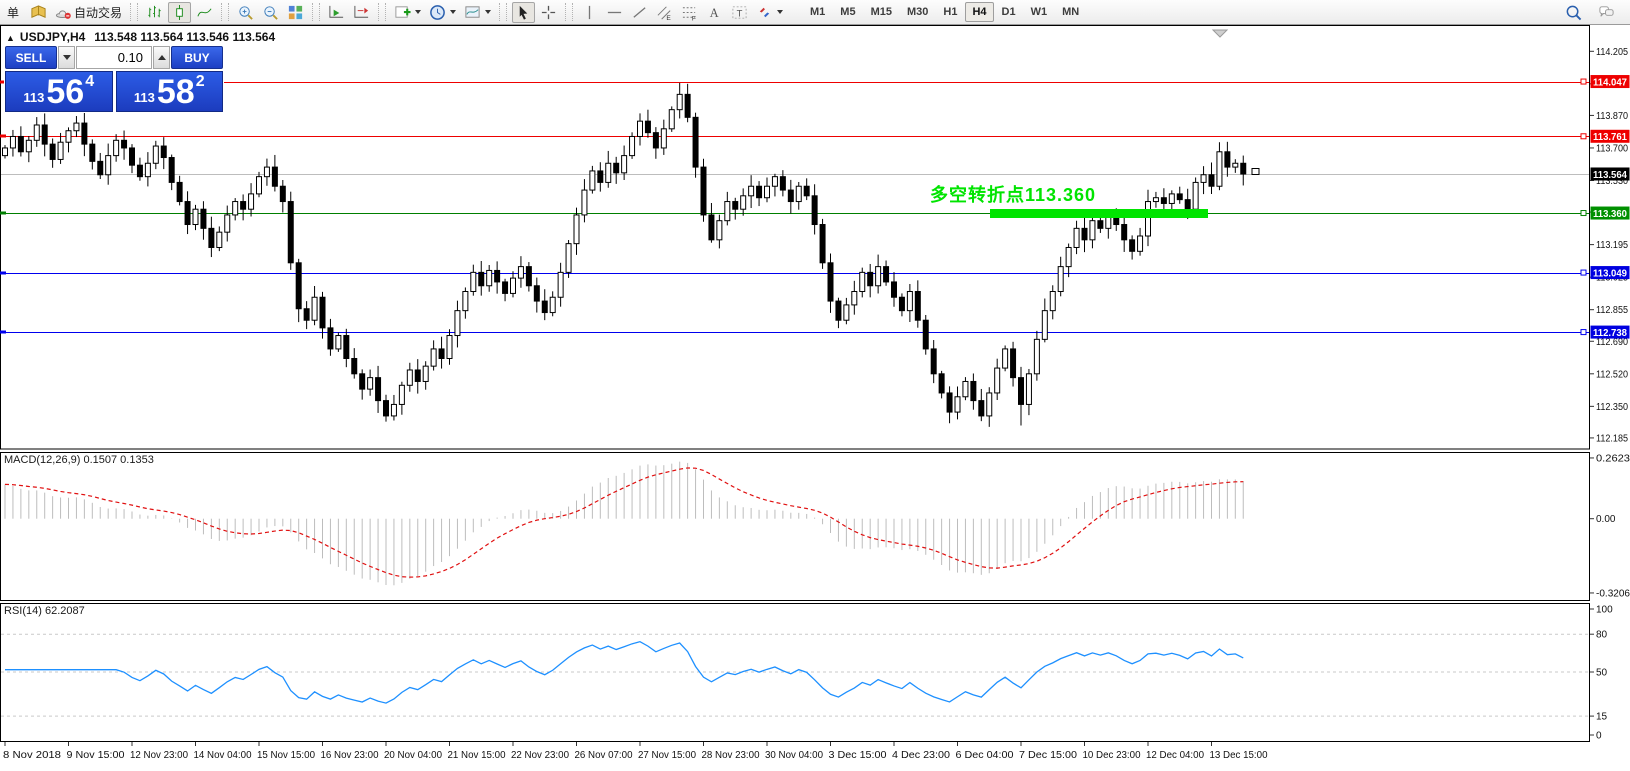 This screenshot has width=1630, height=771. What do you see at coordinates (1009, 12) in the screenshot?
I see `timeframe-d1: D1` at bounding box center [1009, 12].